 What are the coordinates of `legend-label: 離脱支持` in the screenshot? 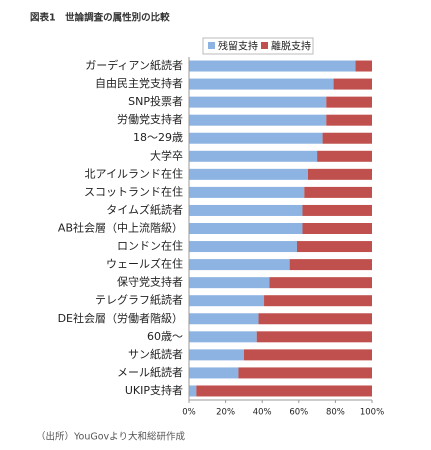 It's located at (291, 46).